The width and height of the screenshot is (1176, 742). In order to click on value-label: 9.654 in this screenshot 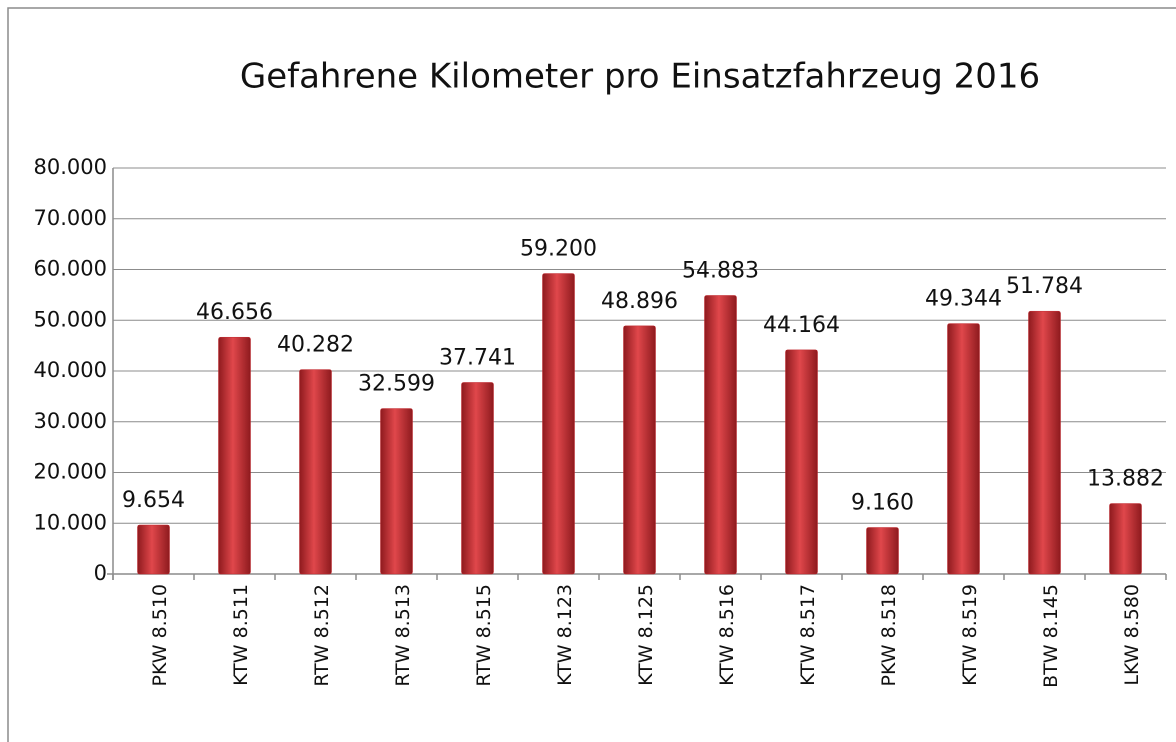, I will do `click(153, 500)`.